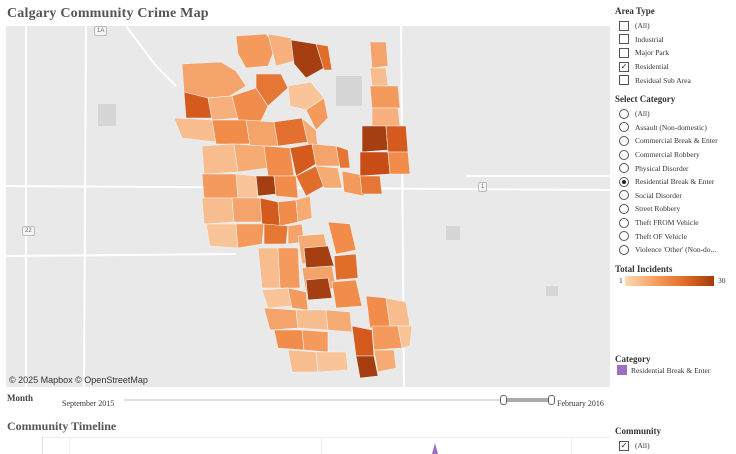 This screenshot has height=454, width=736. Describe the element at coordinates (483, 187) in the screenshot. I see `road-label-1: 1` at that location.